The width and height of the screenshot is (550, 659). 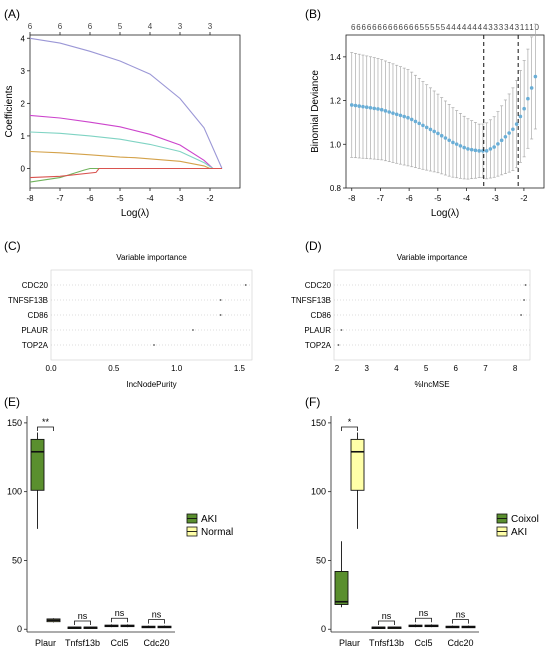 What do you see at coordinates (431, 384) in the screenshot?
I see `x-axis-label: %IncMSE` at bounding box center [431, 384].